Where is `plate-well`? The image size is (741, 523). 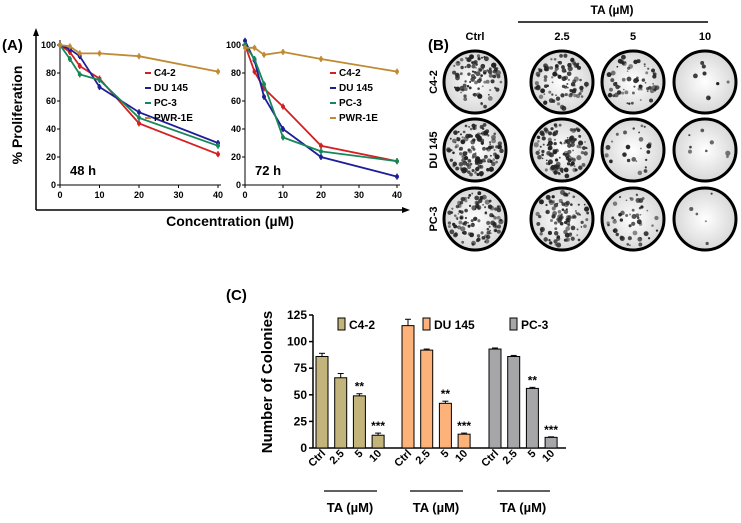
plate-well is located at coordinates (562, 150).